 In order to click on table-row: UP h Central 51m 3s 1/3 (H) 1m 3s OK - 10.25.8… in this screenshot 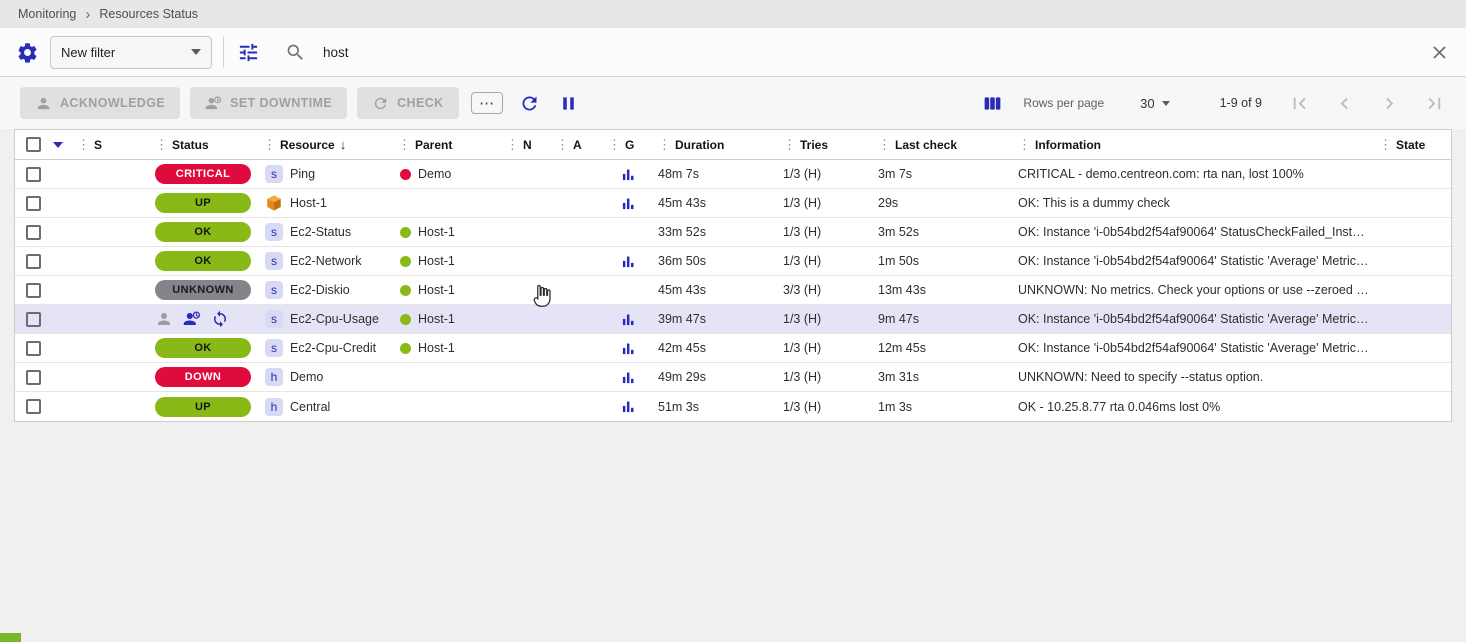, I will do `click(733, 406)`.